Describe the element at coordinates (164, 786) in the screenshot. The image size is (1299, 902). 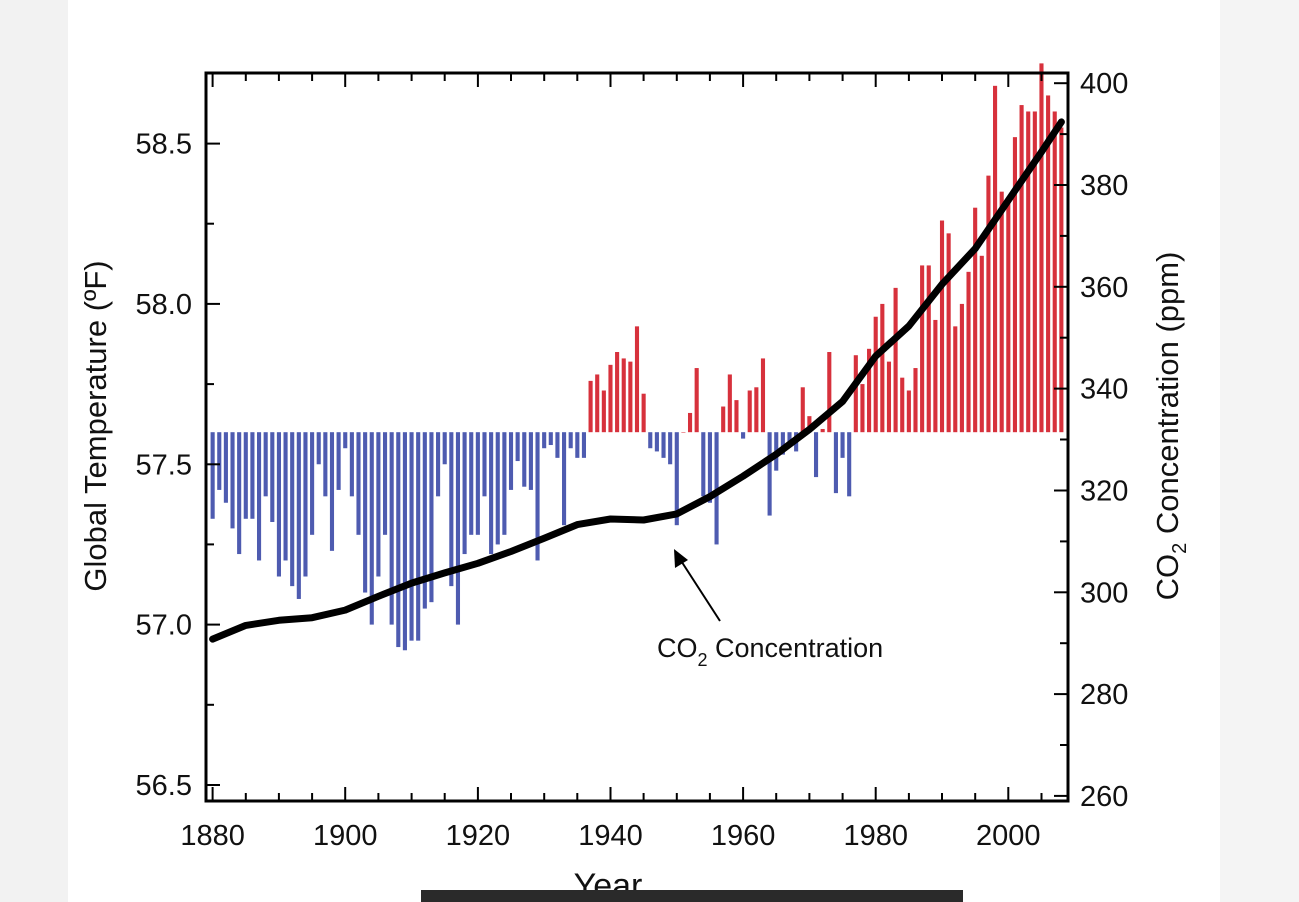
I see `y-left-tick-label: 56.5` at that location.